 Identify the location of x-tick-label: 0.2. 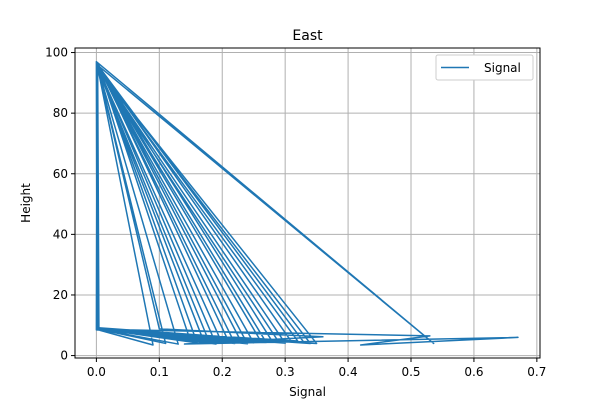
(222, 372).